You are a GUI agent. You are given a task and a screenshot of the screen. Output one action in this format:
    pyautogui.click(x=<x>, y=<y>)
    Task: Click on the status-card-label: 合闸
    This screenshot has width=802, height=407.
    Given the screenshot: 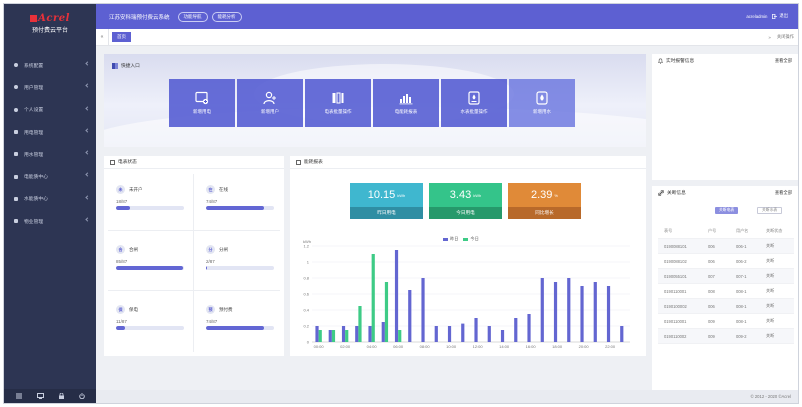 What is the action you would take?
    pyautogui.click(x=133, y=249)
    